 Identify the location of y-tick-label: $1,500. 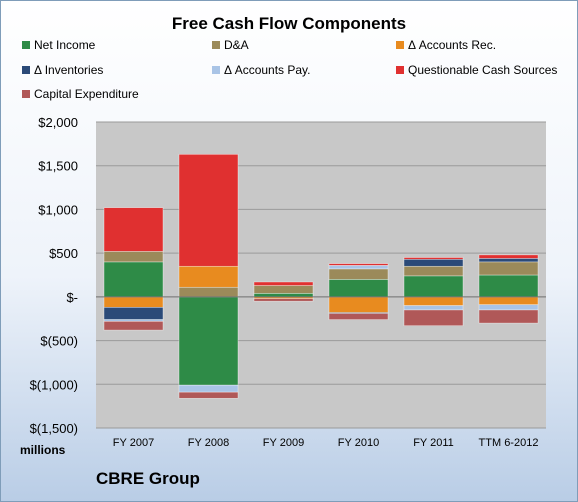
(58, 166).